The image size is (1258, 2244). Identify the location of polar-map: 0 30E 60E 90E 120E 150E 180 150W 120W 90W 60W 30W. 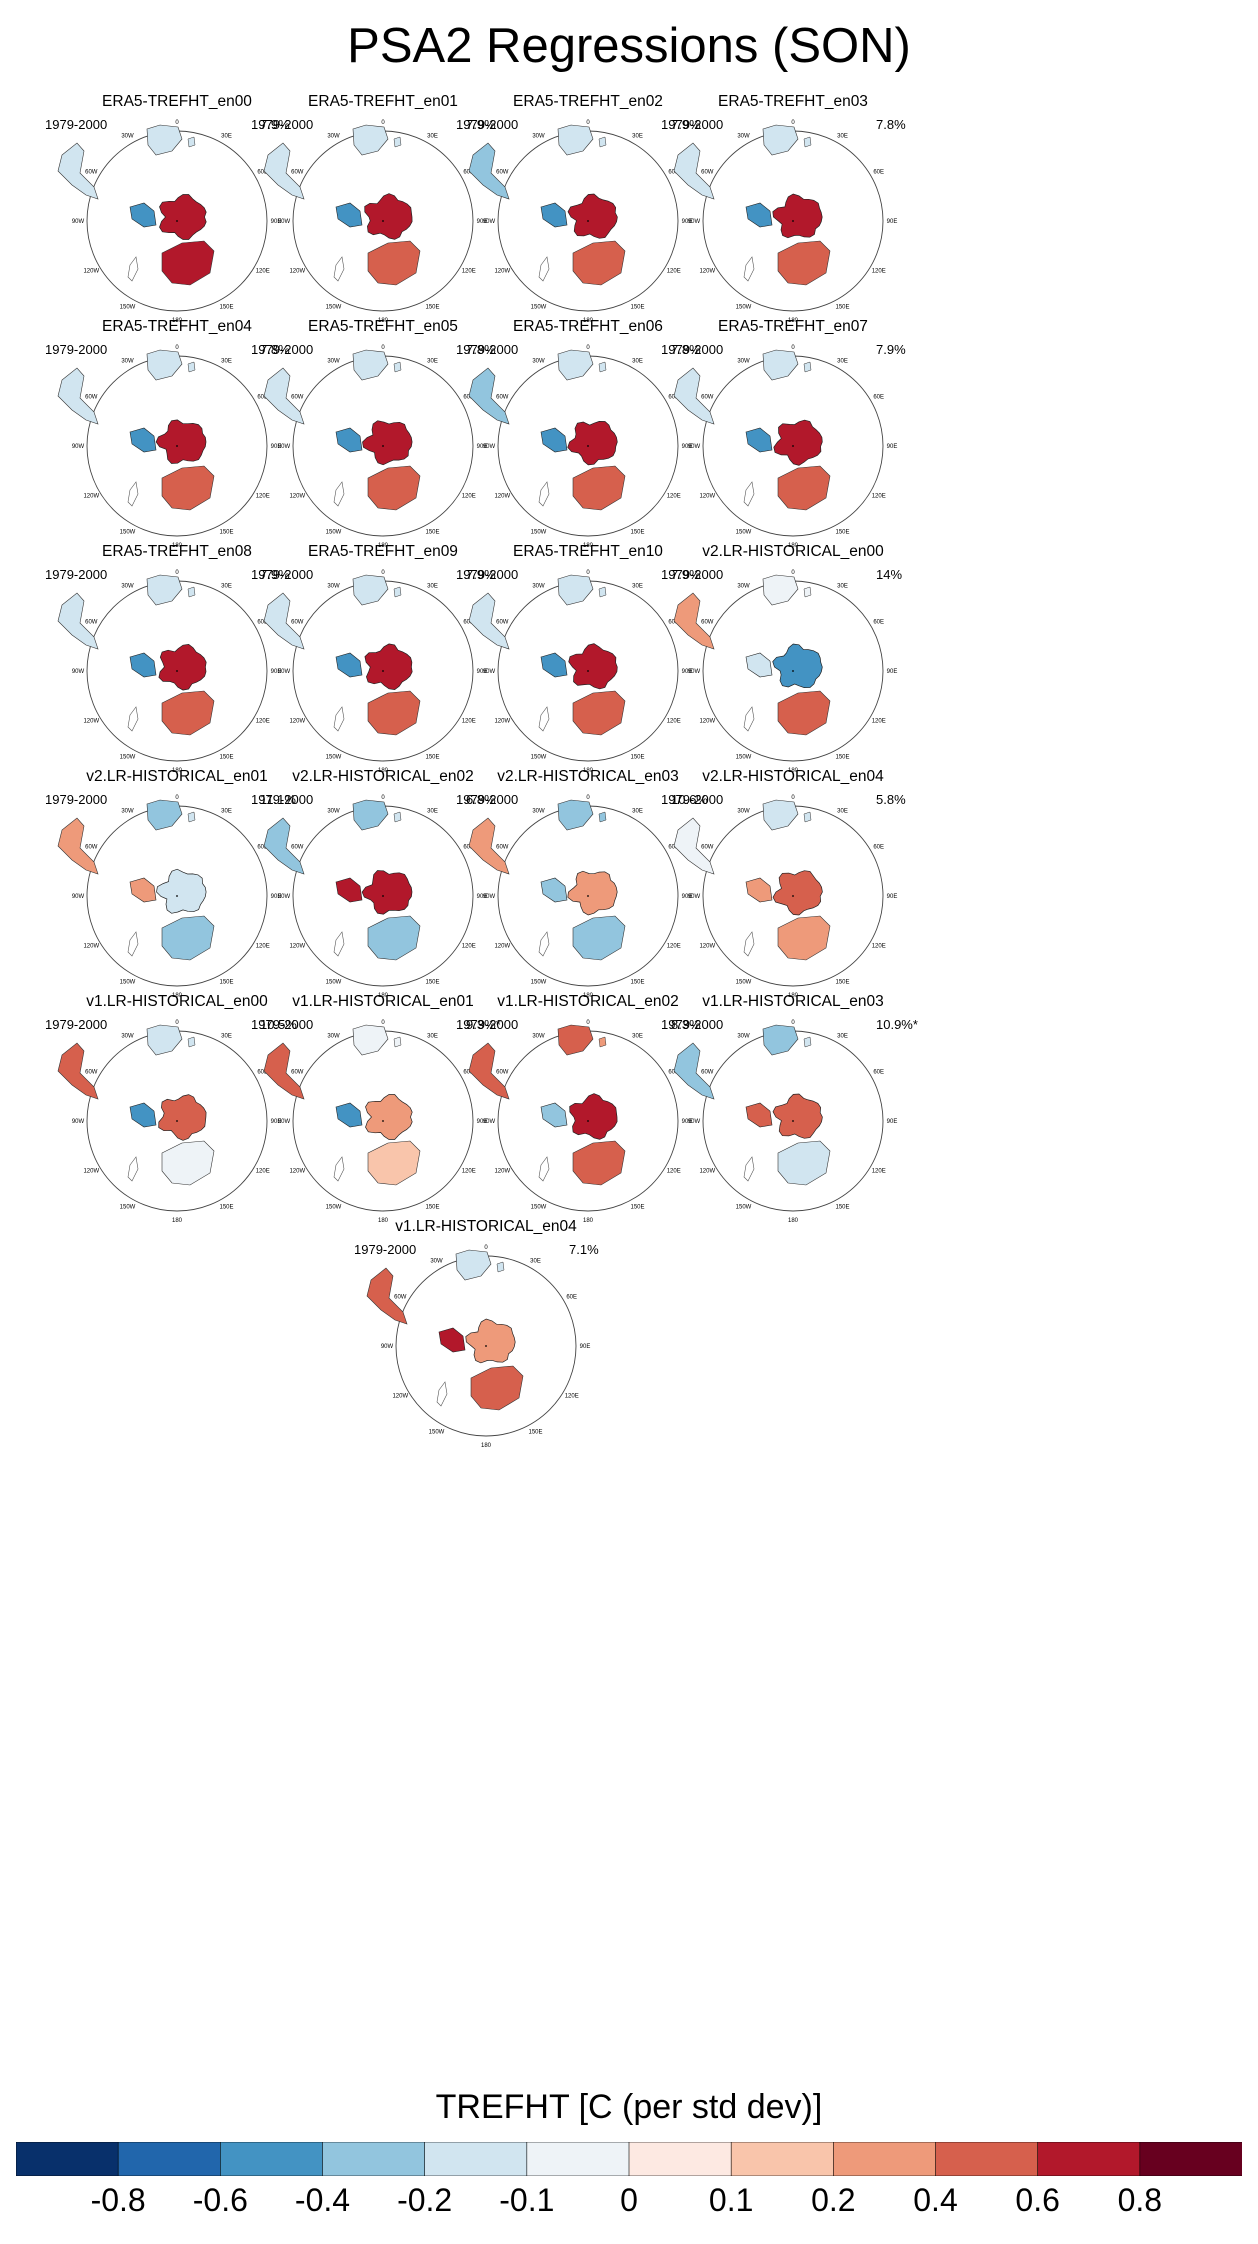
(785, 447).